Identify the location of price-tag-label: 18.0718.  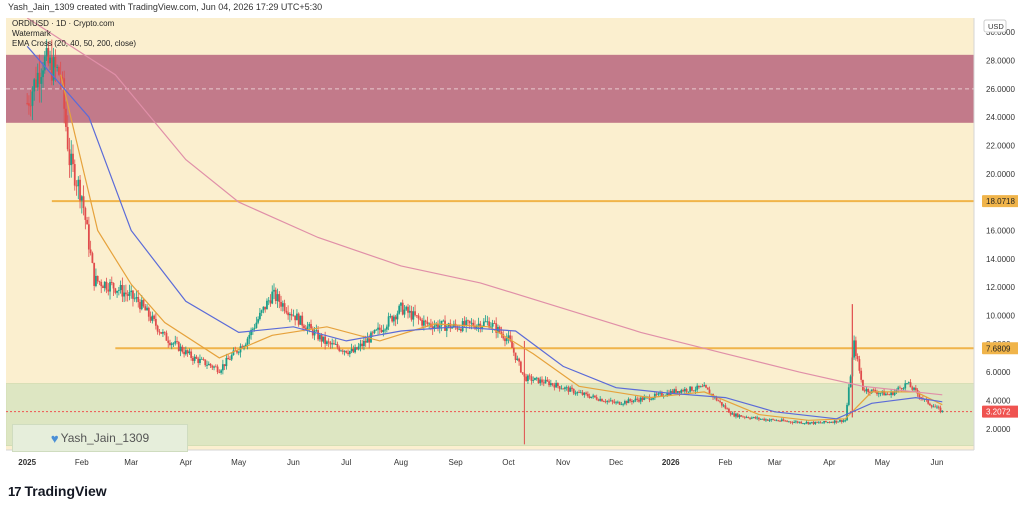
(1000, 201).